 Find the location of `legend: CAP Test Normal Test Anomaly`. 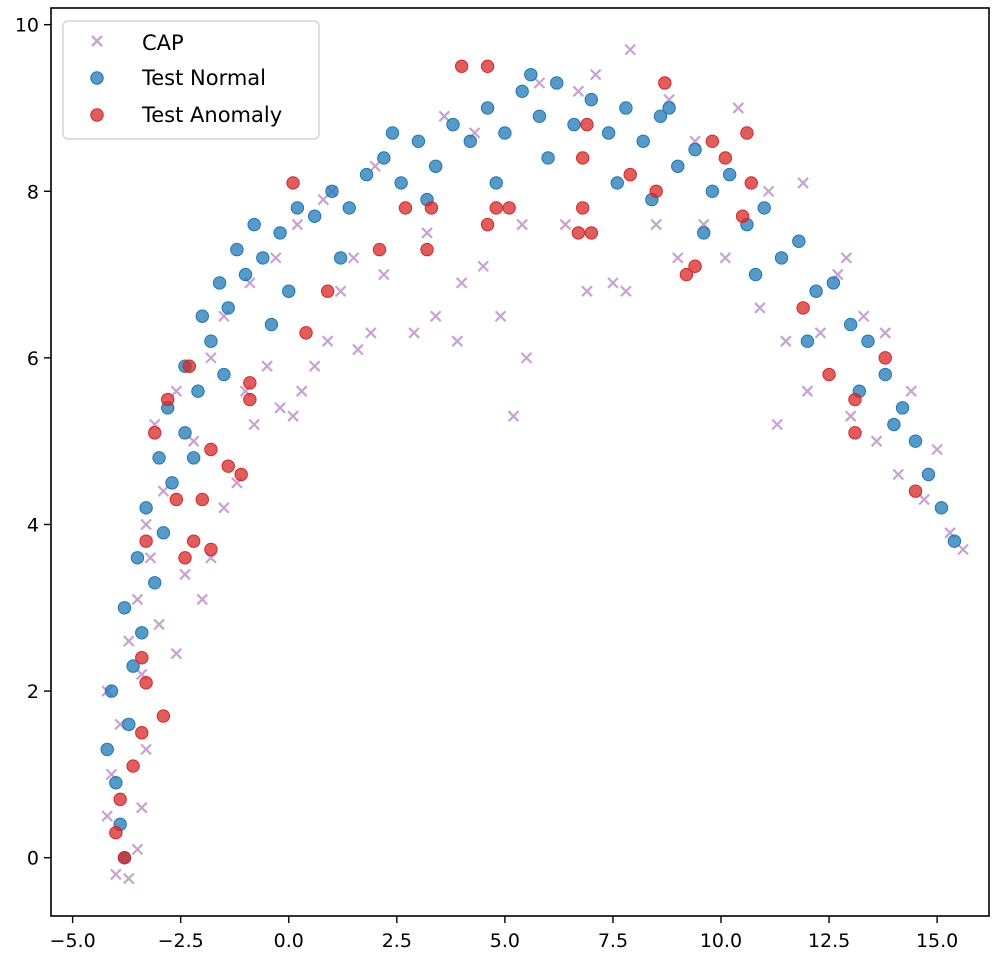

legend: CAP Test Normal Test Anomaly is located at coordinates (191, 80).